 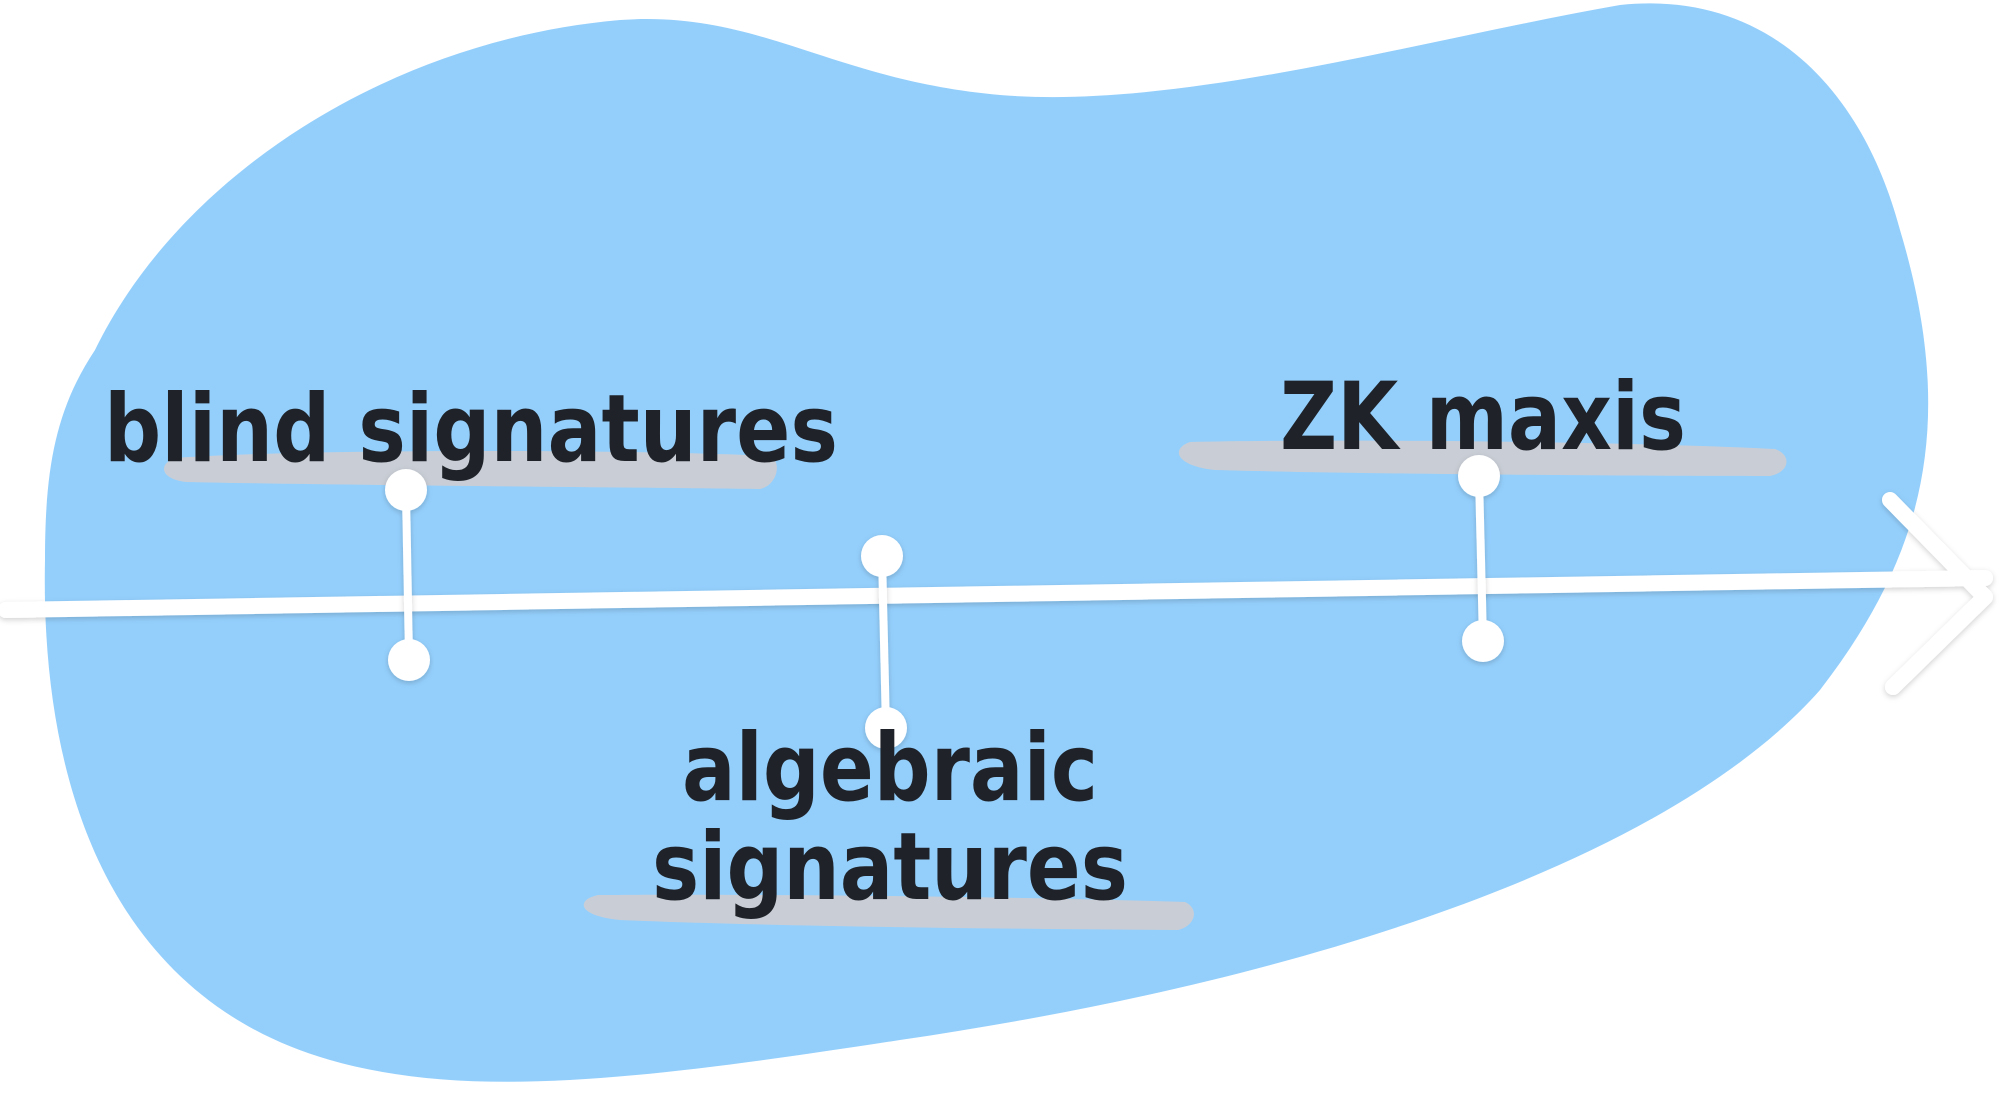 What do you see at coordinates (888, 912) in the screenshot?
I see `highlight-swash-algebraic-signatures` at bounding box center [888, 912].